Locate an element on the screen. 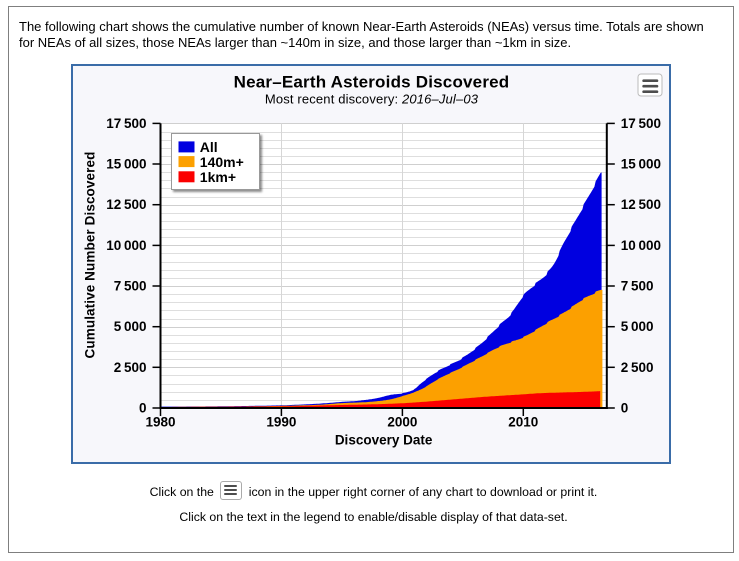 The image size is (739, 561). svg-text: 140m+ is located at coordinates (222, 162).